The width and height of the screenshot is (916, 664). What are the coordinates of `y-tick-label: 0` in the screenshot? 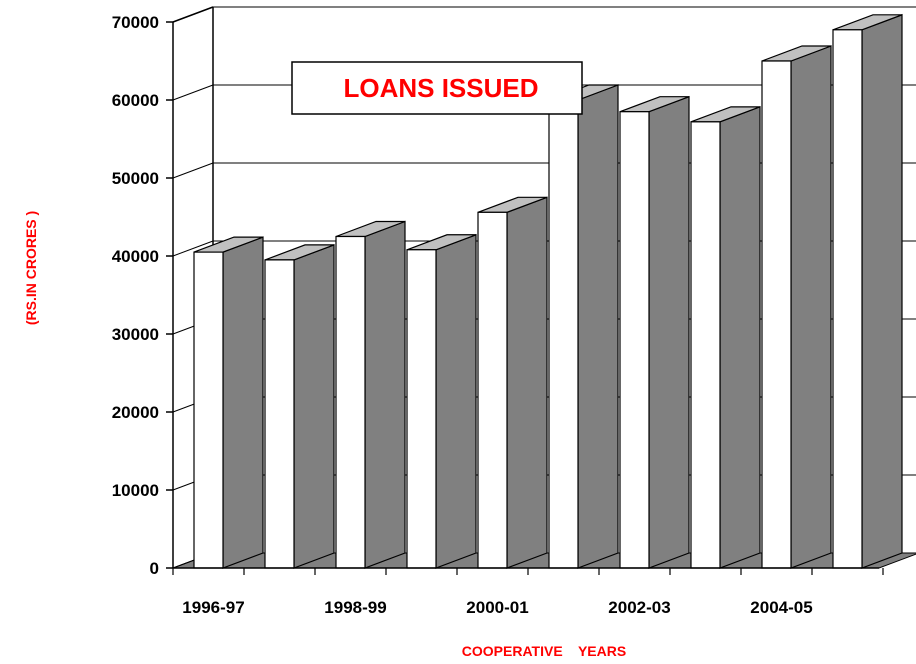 It's located at (154, 568).